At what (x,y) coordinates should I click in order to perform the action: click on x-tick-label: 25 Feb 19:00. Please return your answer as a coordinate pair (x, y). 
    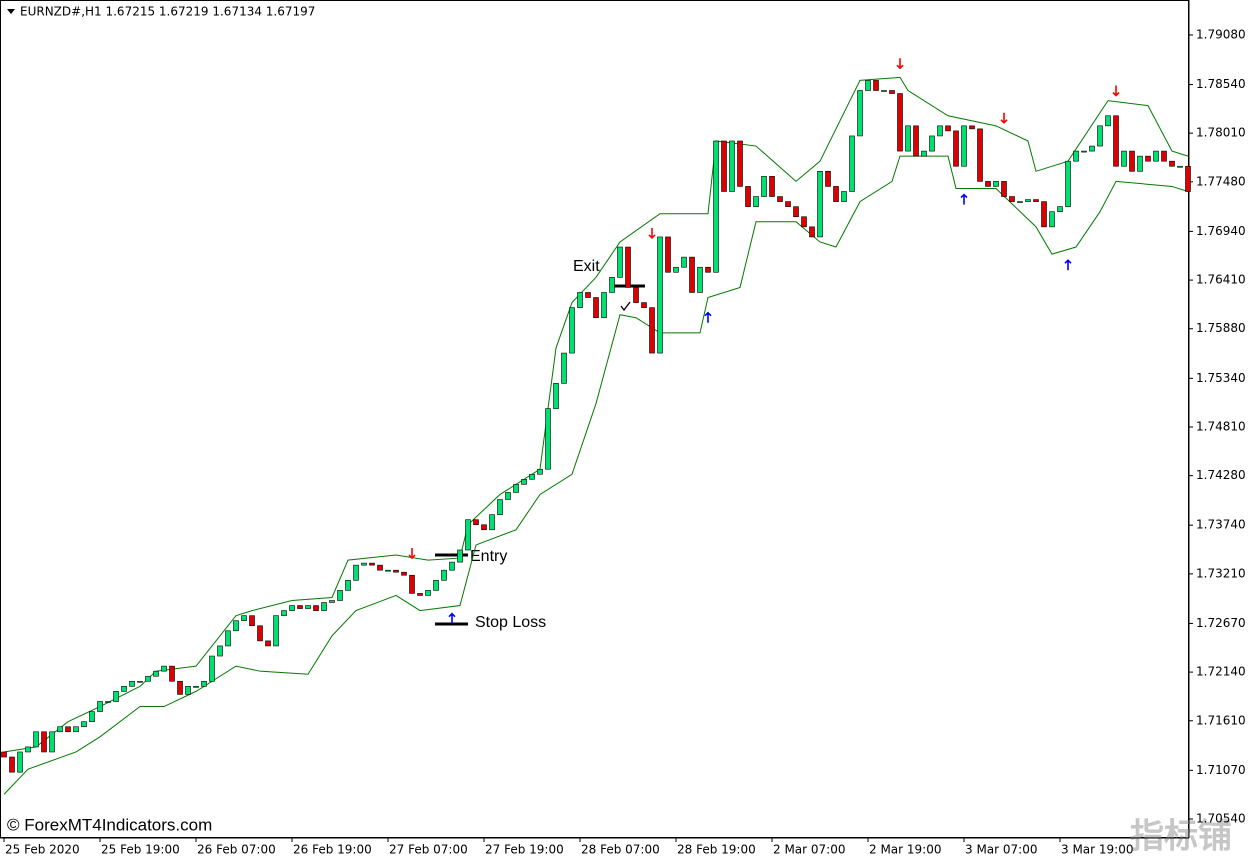
    Looking at the image, I should click on (140, 850).